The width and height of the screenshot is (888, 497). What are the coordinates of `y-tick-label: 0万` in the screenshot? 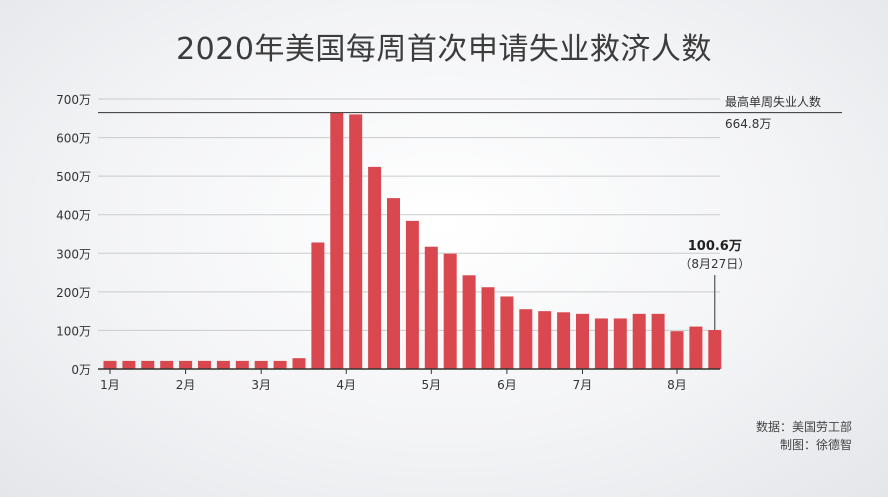 It's located at (81, 370).